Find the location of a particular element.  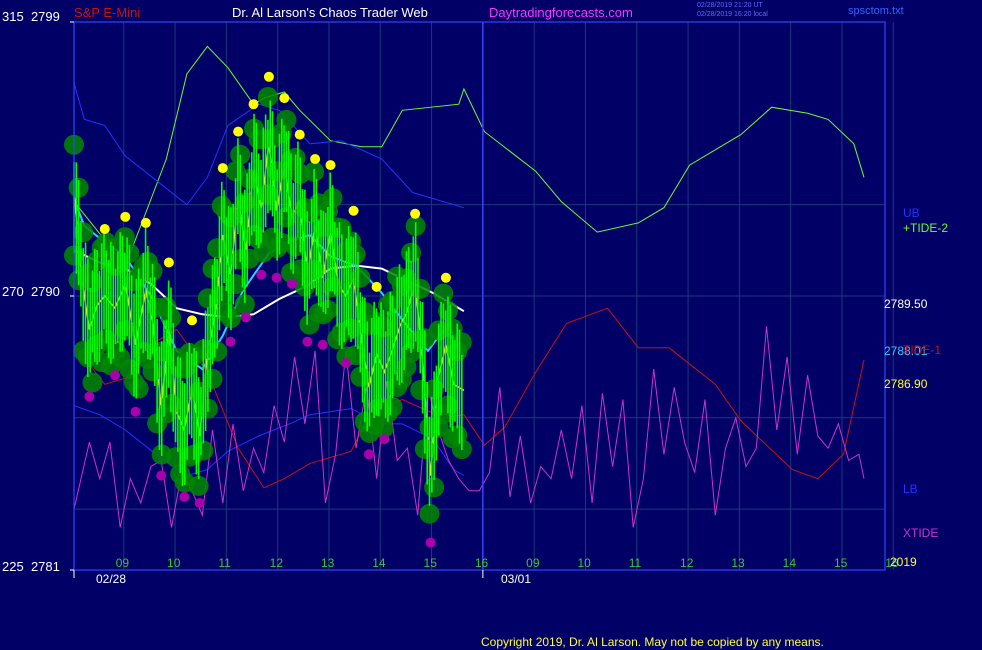

y-label-bottom: 225 2781 is located at coordinates (31, 566).